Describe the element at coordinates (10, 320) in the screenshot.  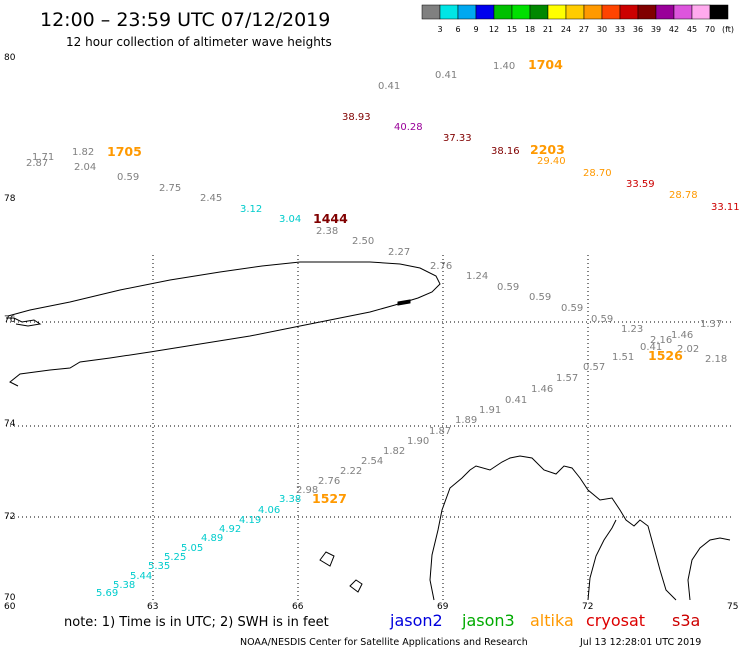
I see `lat-label-76: 76` at that location.